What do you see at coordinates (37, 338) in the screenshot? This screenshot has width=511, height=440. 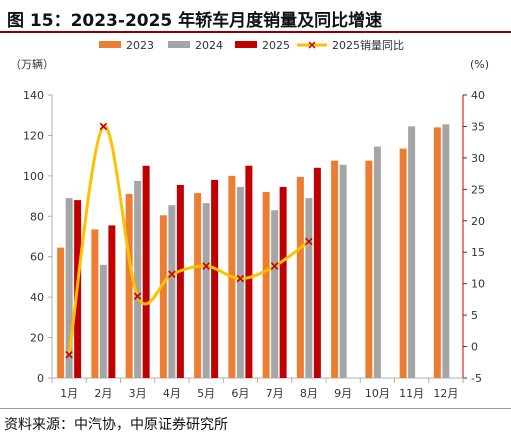 I see `left-tick-label: 20` at bounding box center [37, 338].